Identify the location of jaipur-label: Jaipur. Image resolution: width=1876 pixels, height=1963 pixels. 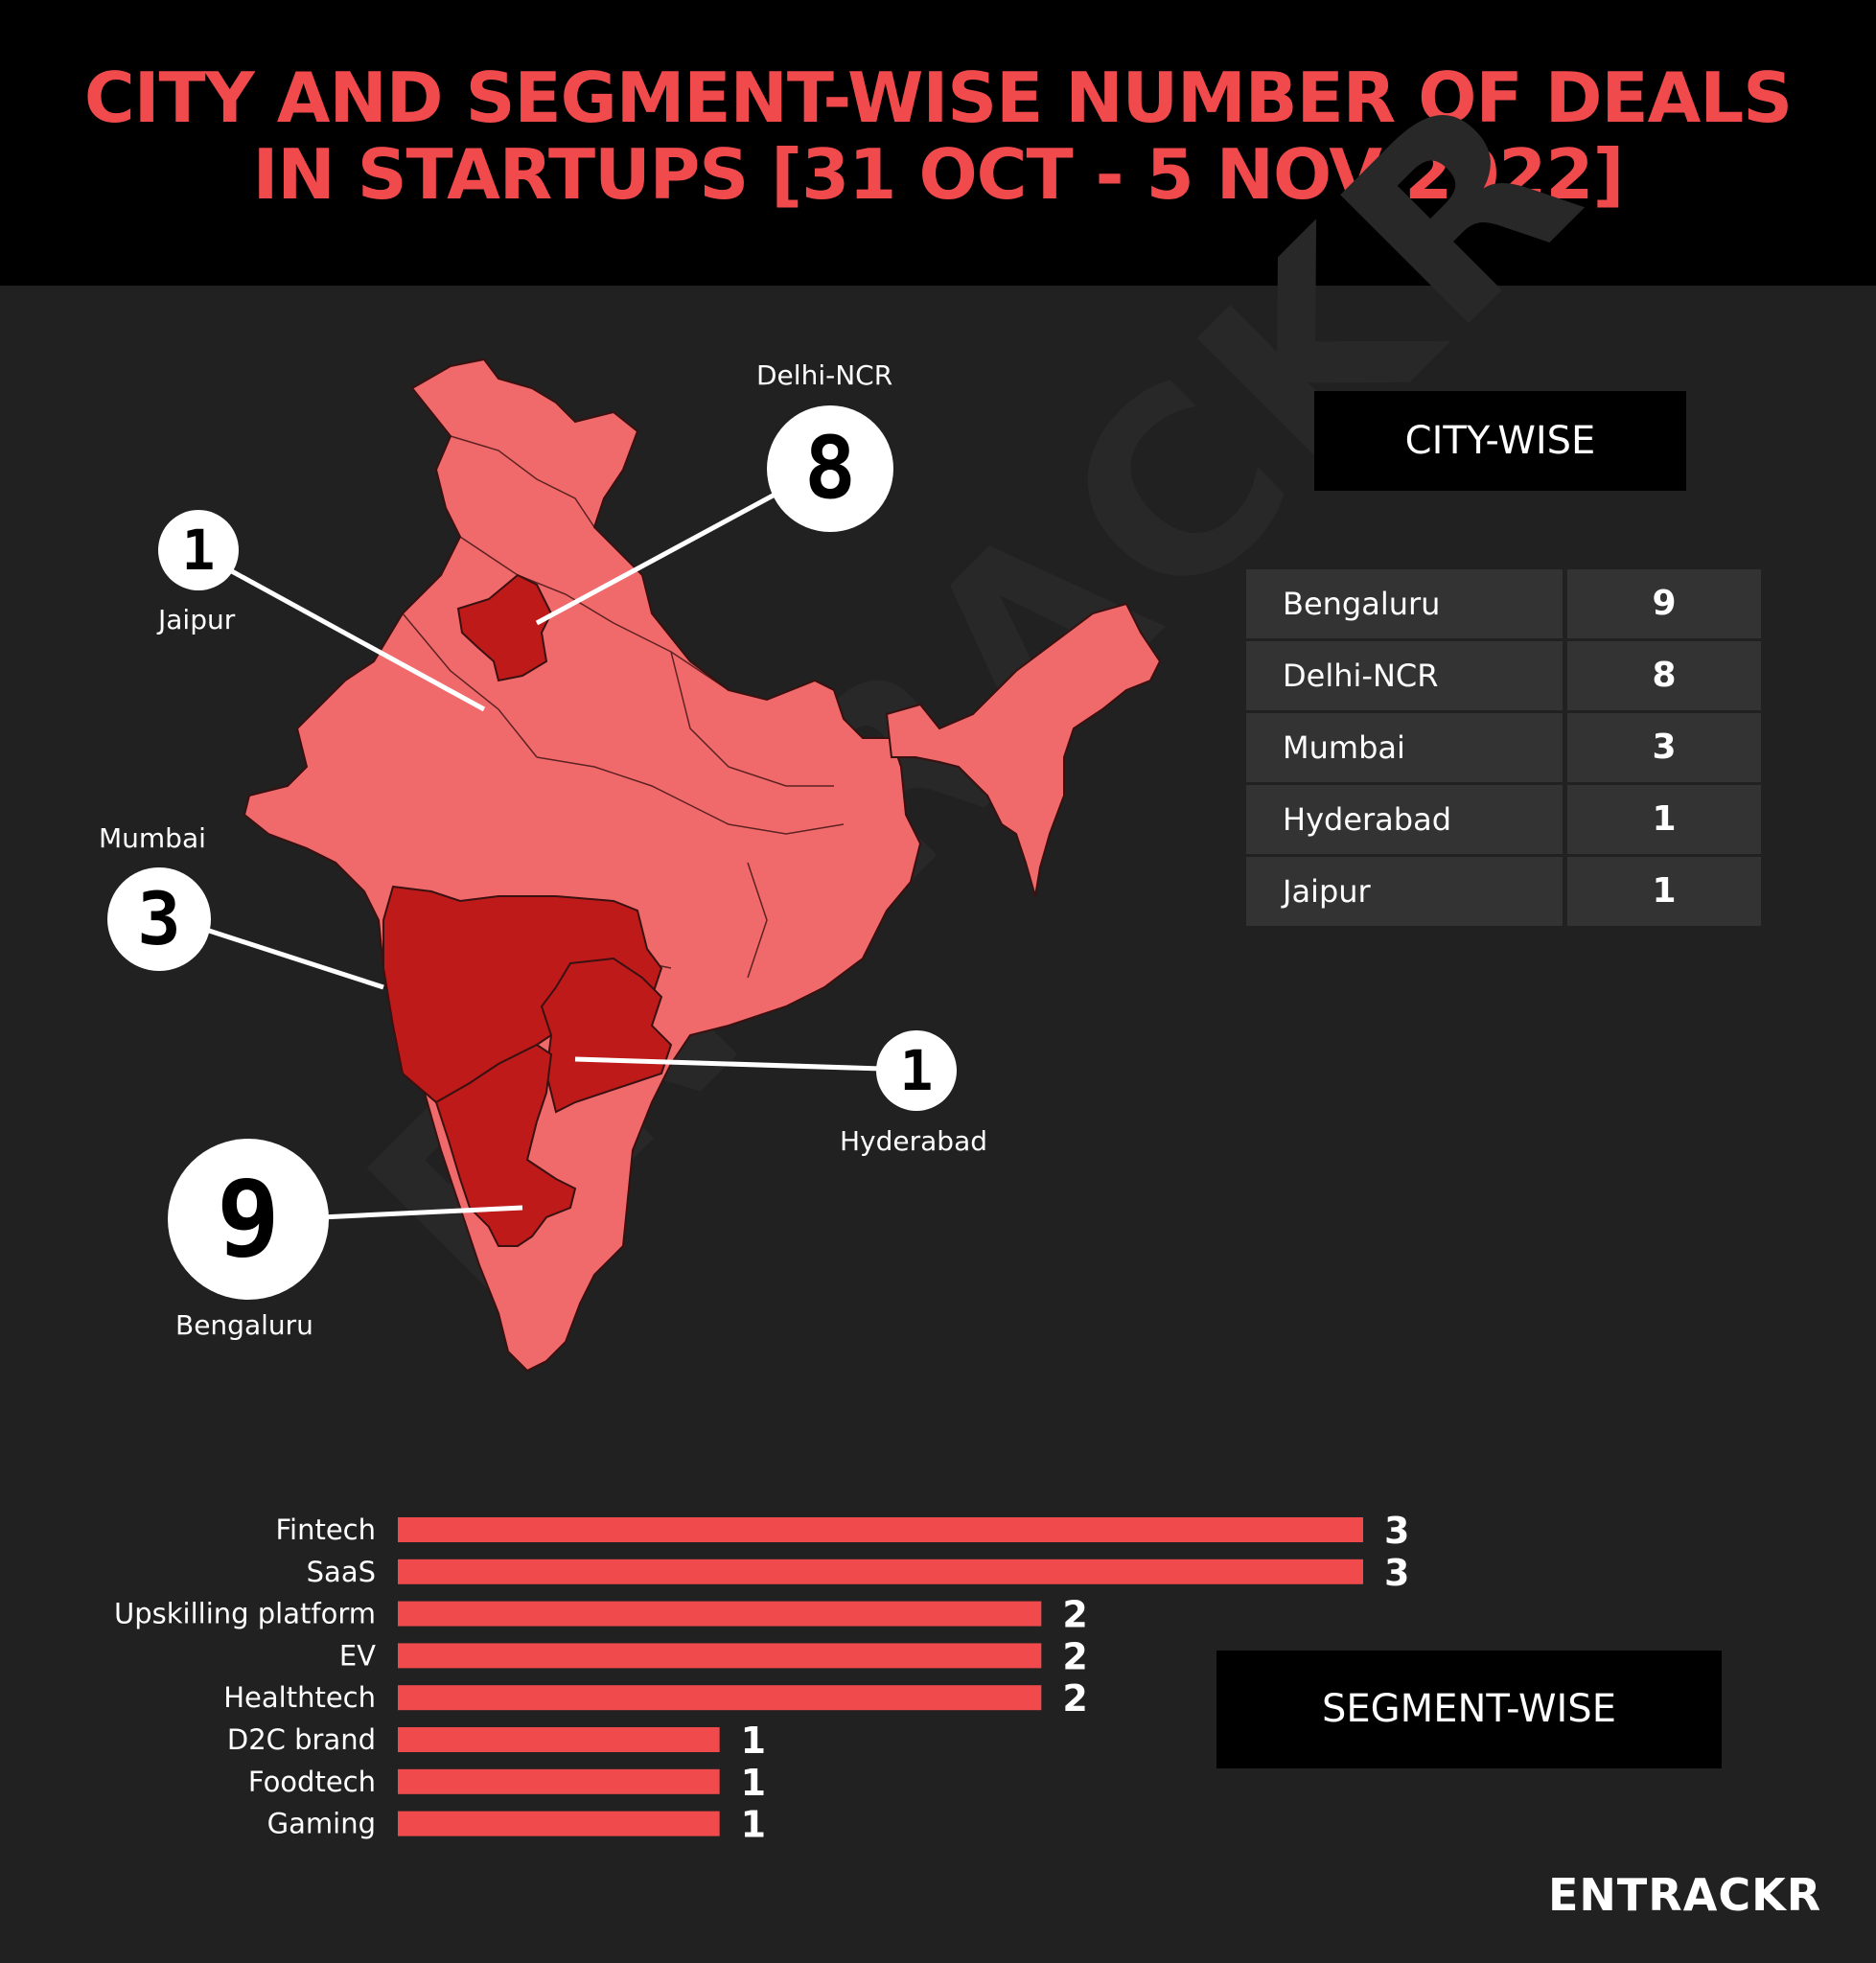
(197, 619).